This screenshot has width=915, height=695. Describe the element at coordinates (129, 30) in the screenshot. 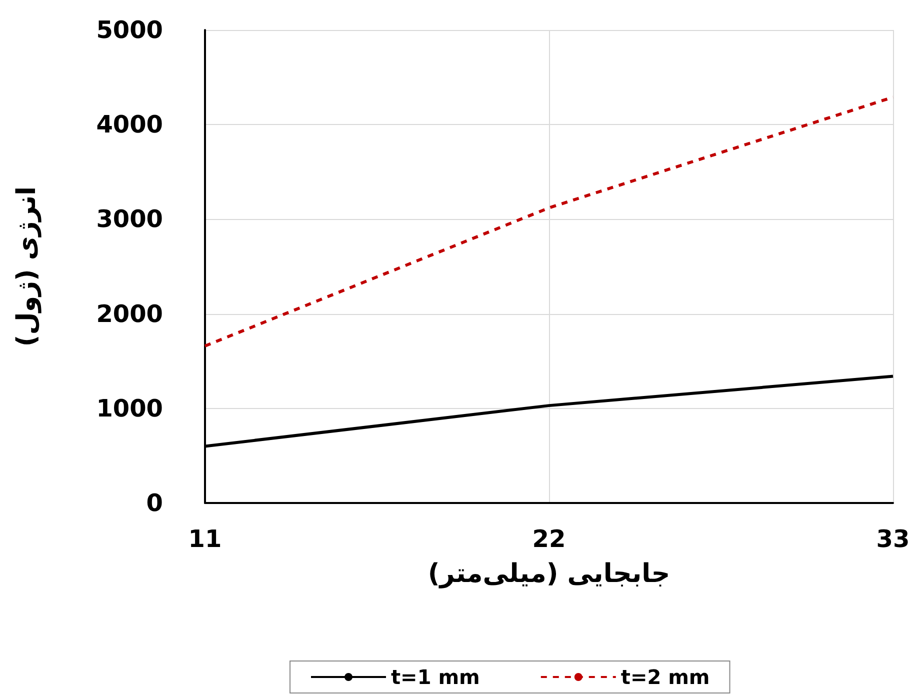

I see `y-tick-label: 5000` at that location.